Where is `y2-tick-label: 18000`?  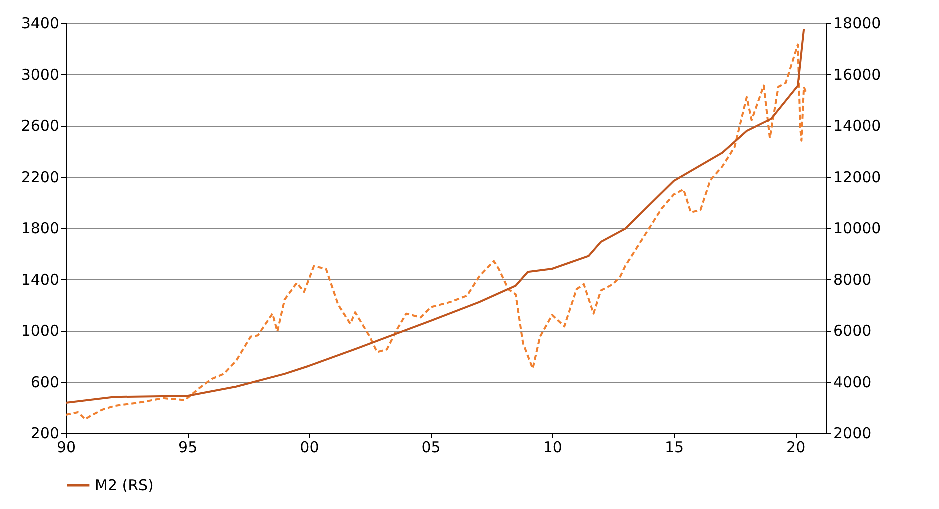 y2-tick-label: 18000 is located at coordinates (858, 23).